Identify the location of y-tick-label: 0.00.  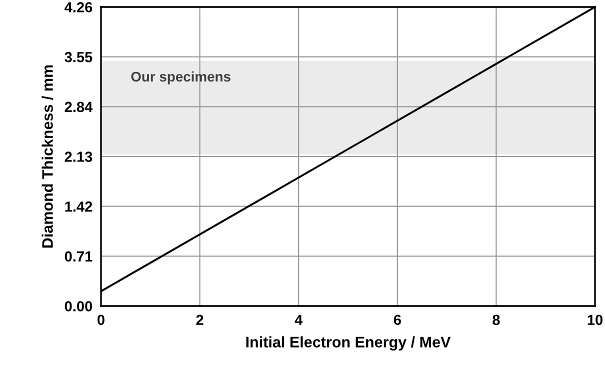
(78, 306).